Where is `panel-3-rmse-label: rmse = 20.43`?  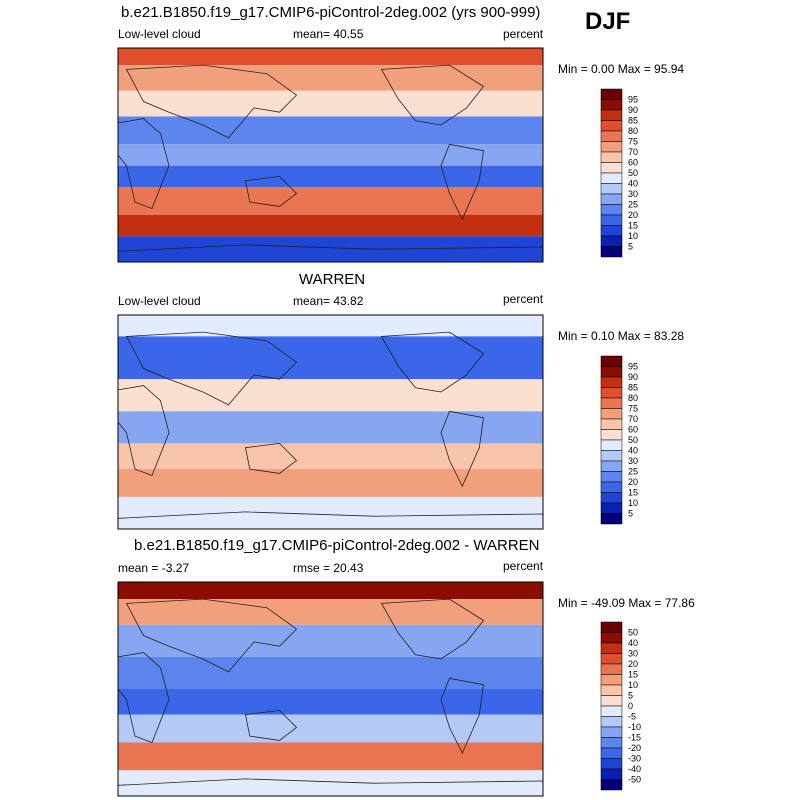
panel-3-rmse-label: rmse = 20.43 is located at coordinates (328, 568).